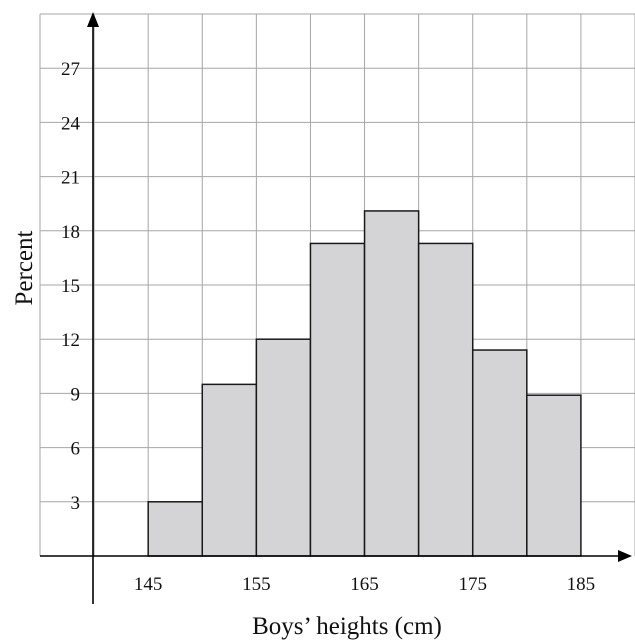 The width and height of the screenshot is (635, 640). Describe the element at coordinates (70, 69) in the screenshot. I see `y-tick-label: 27` at that location.